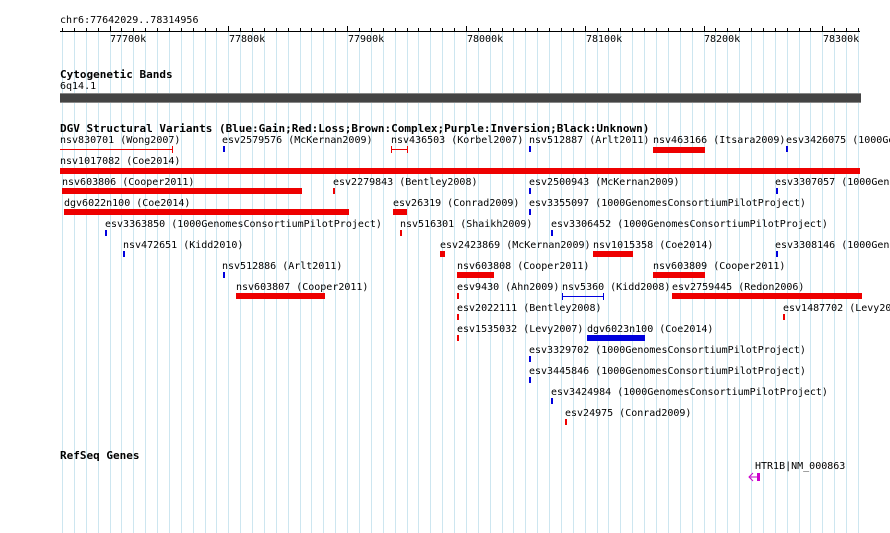 Image resolution: width=890 pixels, height=533 pixels. Describe the element at coordinates (302, 287) in the screenshot. I see `variant-label: nsv603807 (Cooper2011)` at that location.